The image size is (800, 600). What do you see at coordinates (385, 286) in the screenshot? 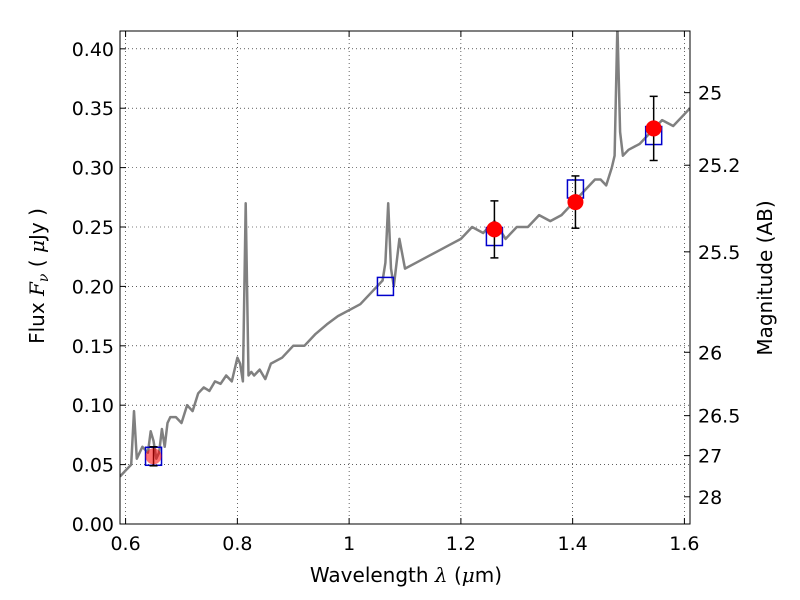
I see `model-box-point` at bounding box center [385, 286].